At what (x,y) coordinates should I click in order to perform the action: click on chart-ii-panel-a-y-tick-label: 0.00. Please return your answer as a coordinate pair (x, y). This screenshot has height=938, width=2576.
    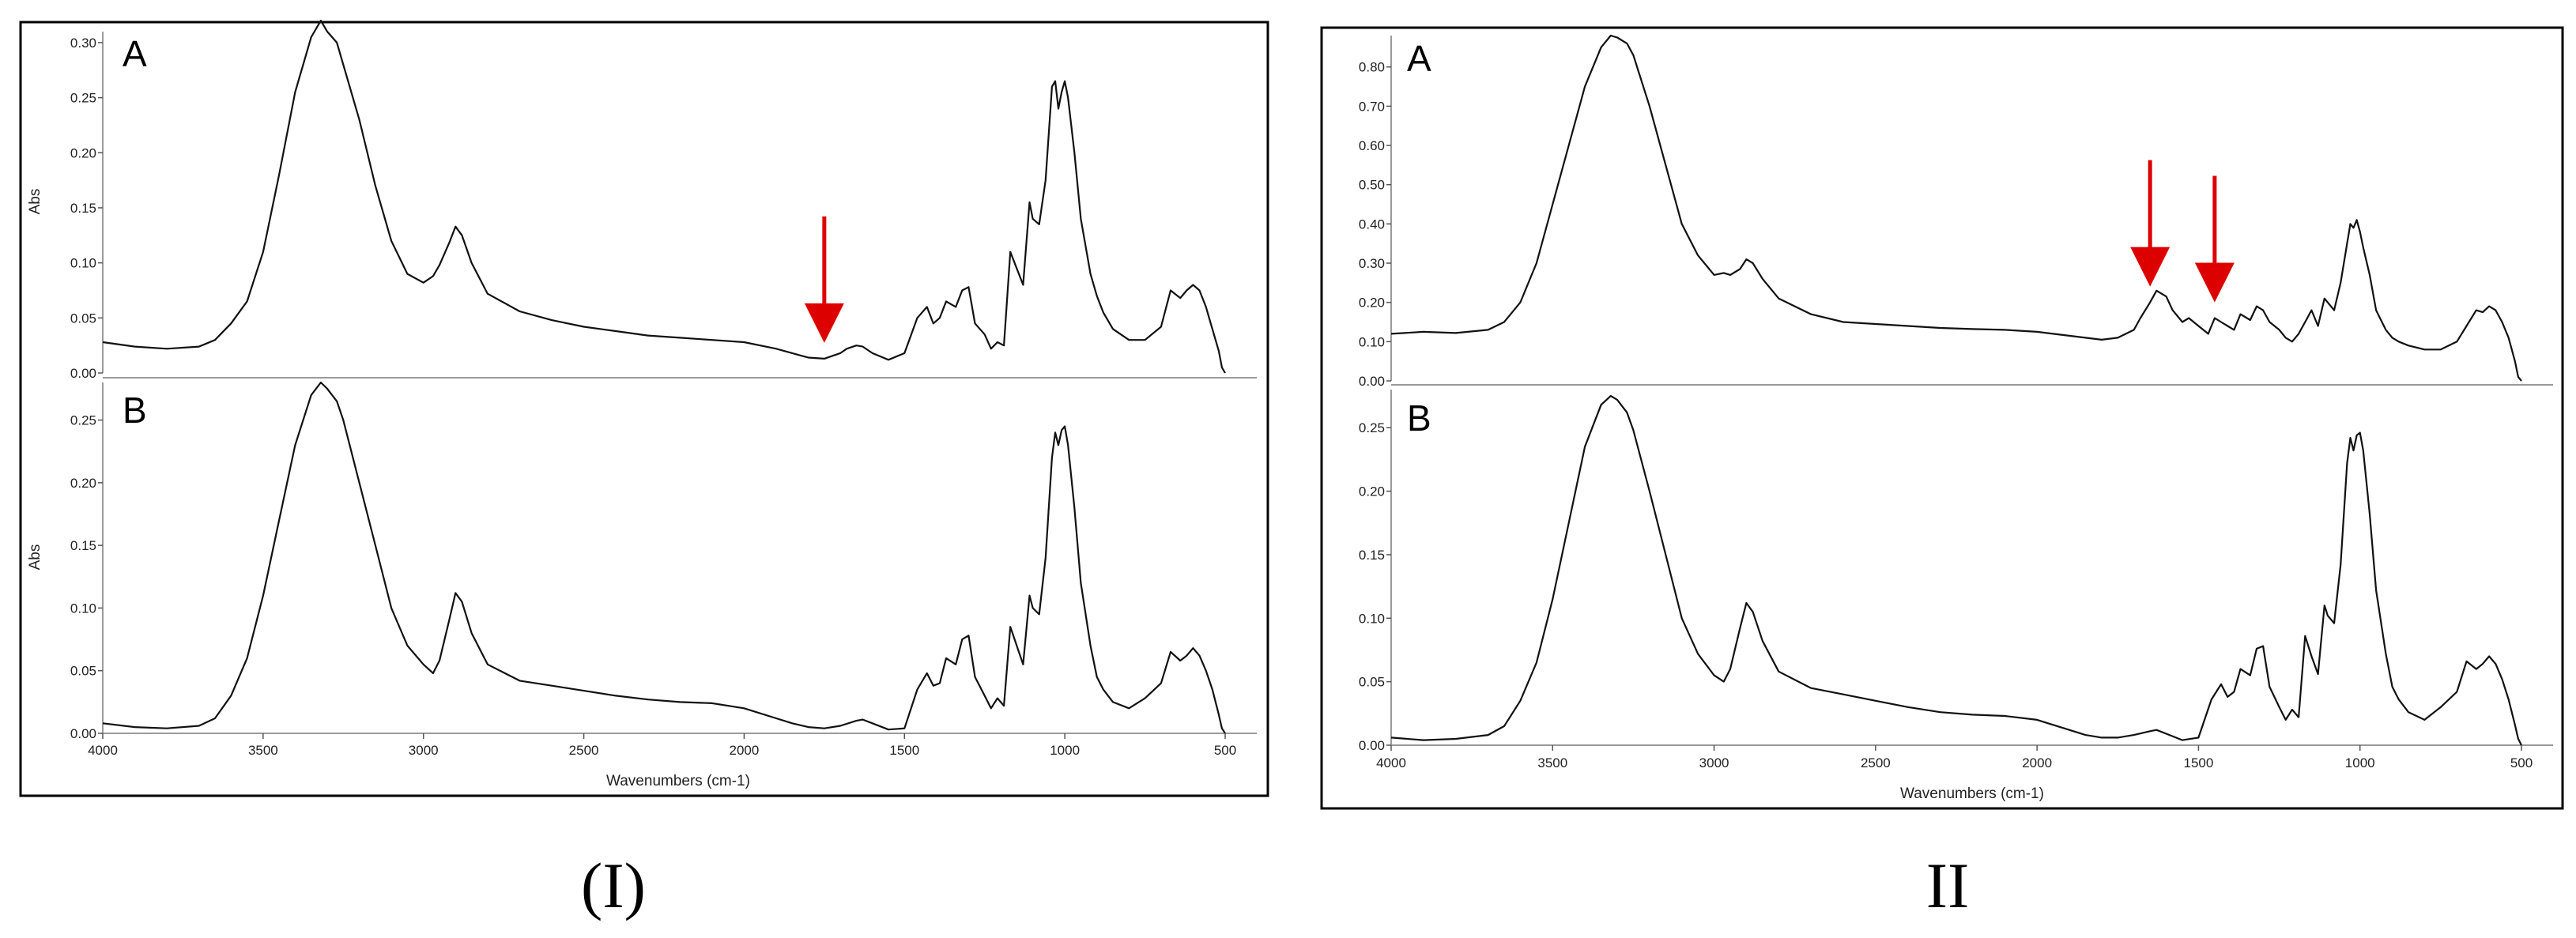
    Looking at the image, I should click on (1372, 382).